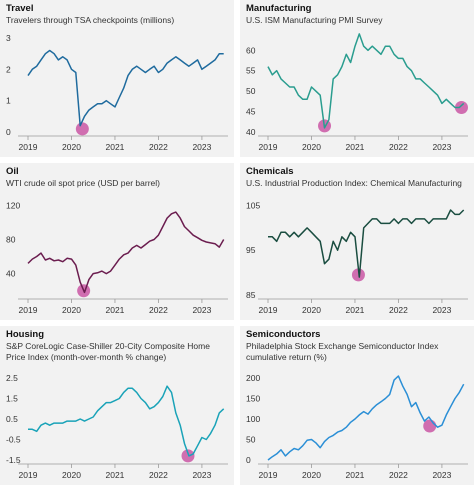 This screenshot has height=485, width=474. Describe the element at coordinates (13, 440) in the screenshot. I see `y-tick-label: -0.5` at that location.